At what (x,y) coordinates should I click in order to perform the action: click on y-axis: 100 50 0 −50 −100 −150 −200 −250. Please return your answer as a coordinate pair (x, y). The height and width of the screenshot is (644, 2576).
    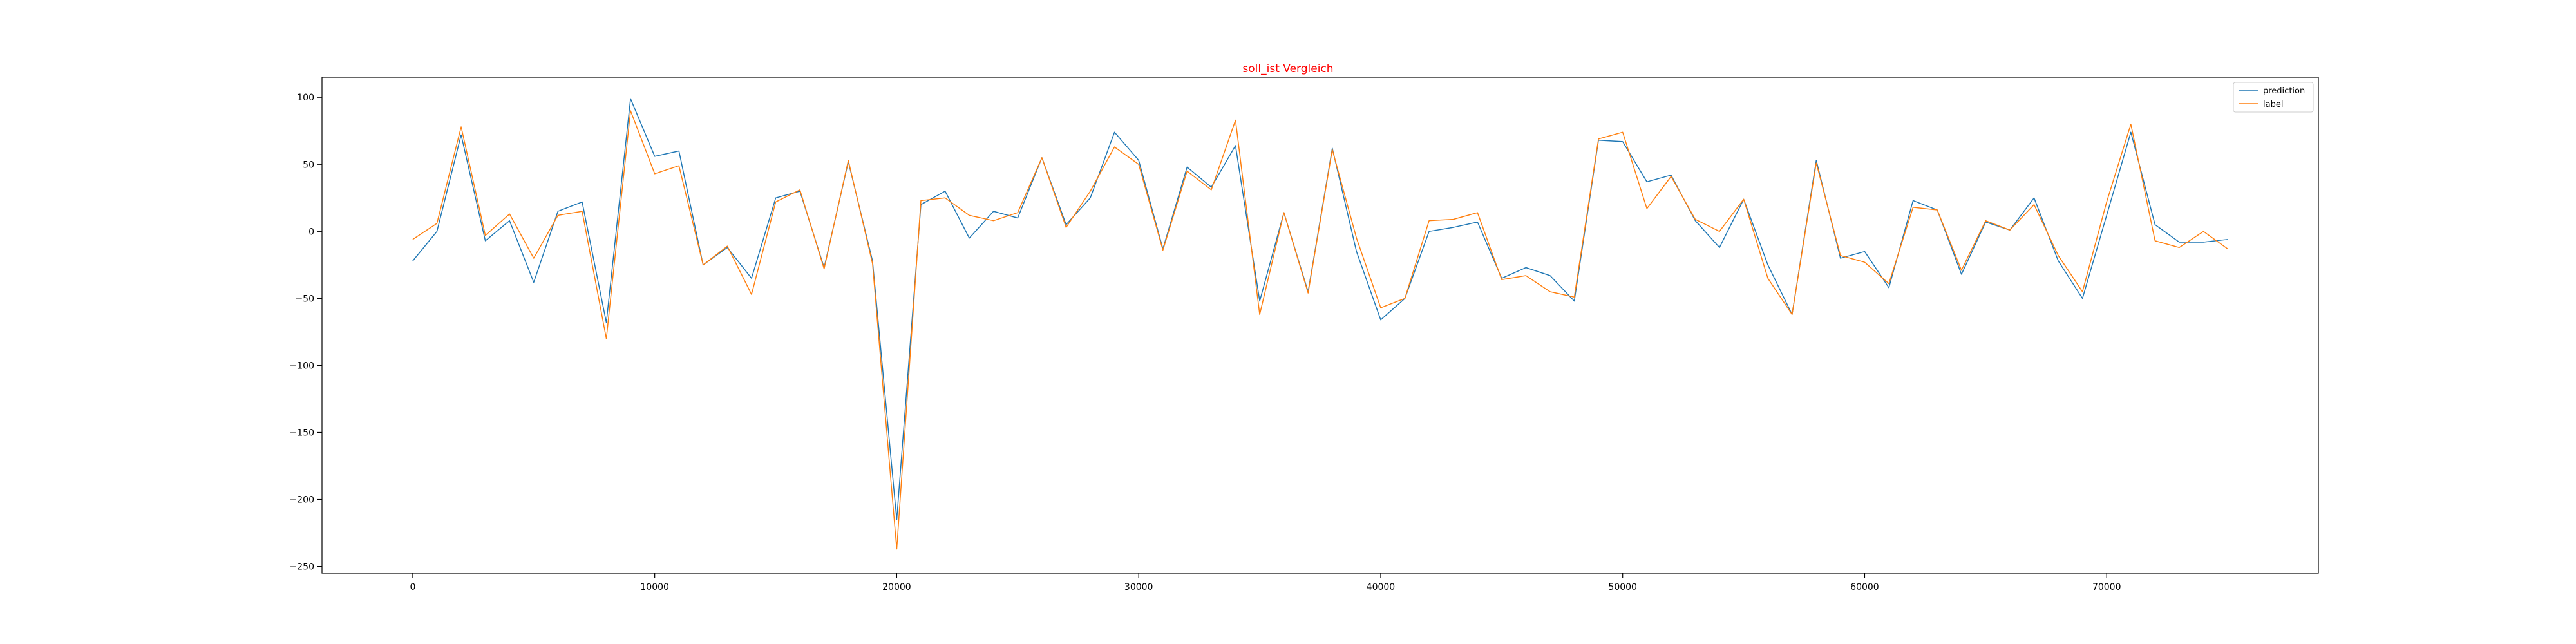
    Looking at the image, I should click on (306, 333).